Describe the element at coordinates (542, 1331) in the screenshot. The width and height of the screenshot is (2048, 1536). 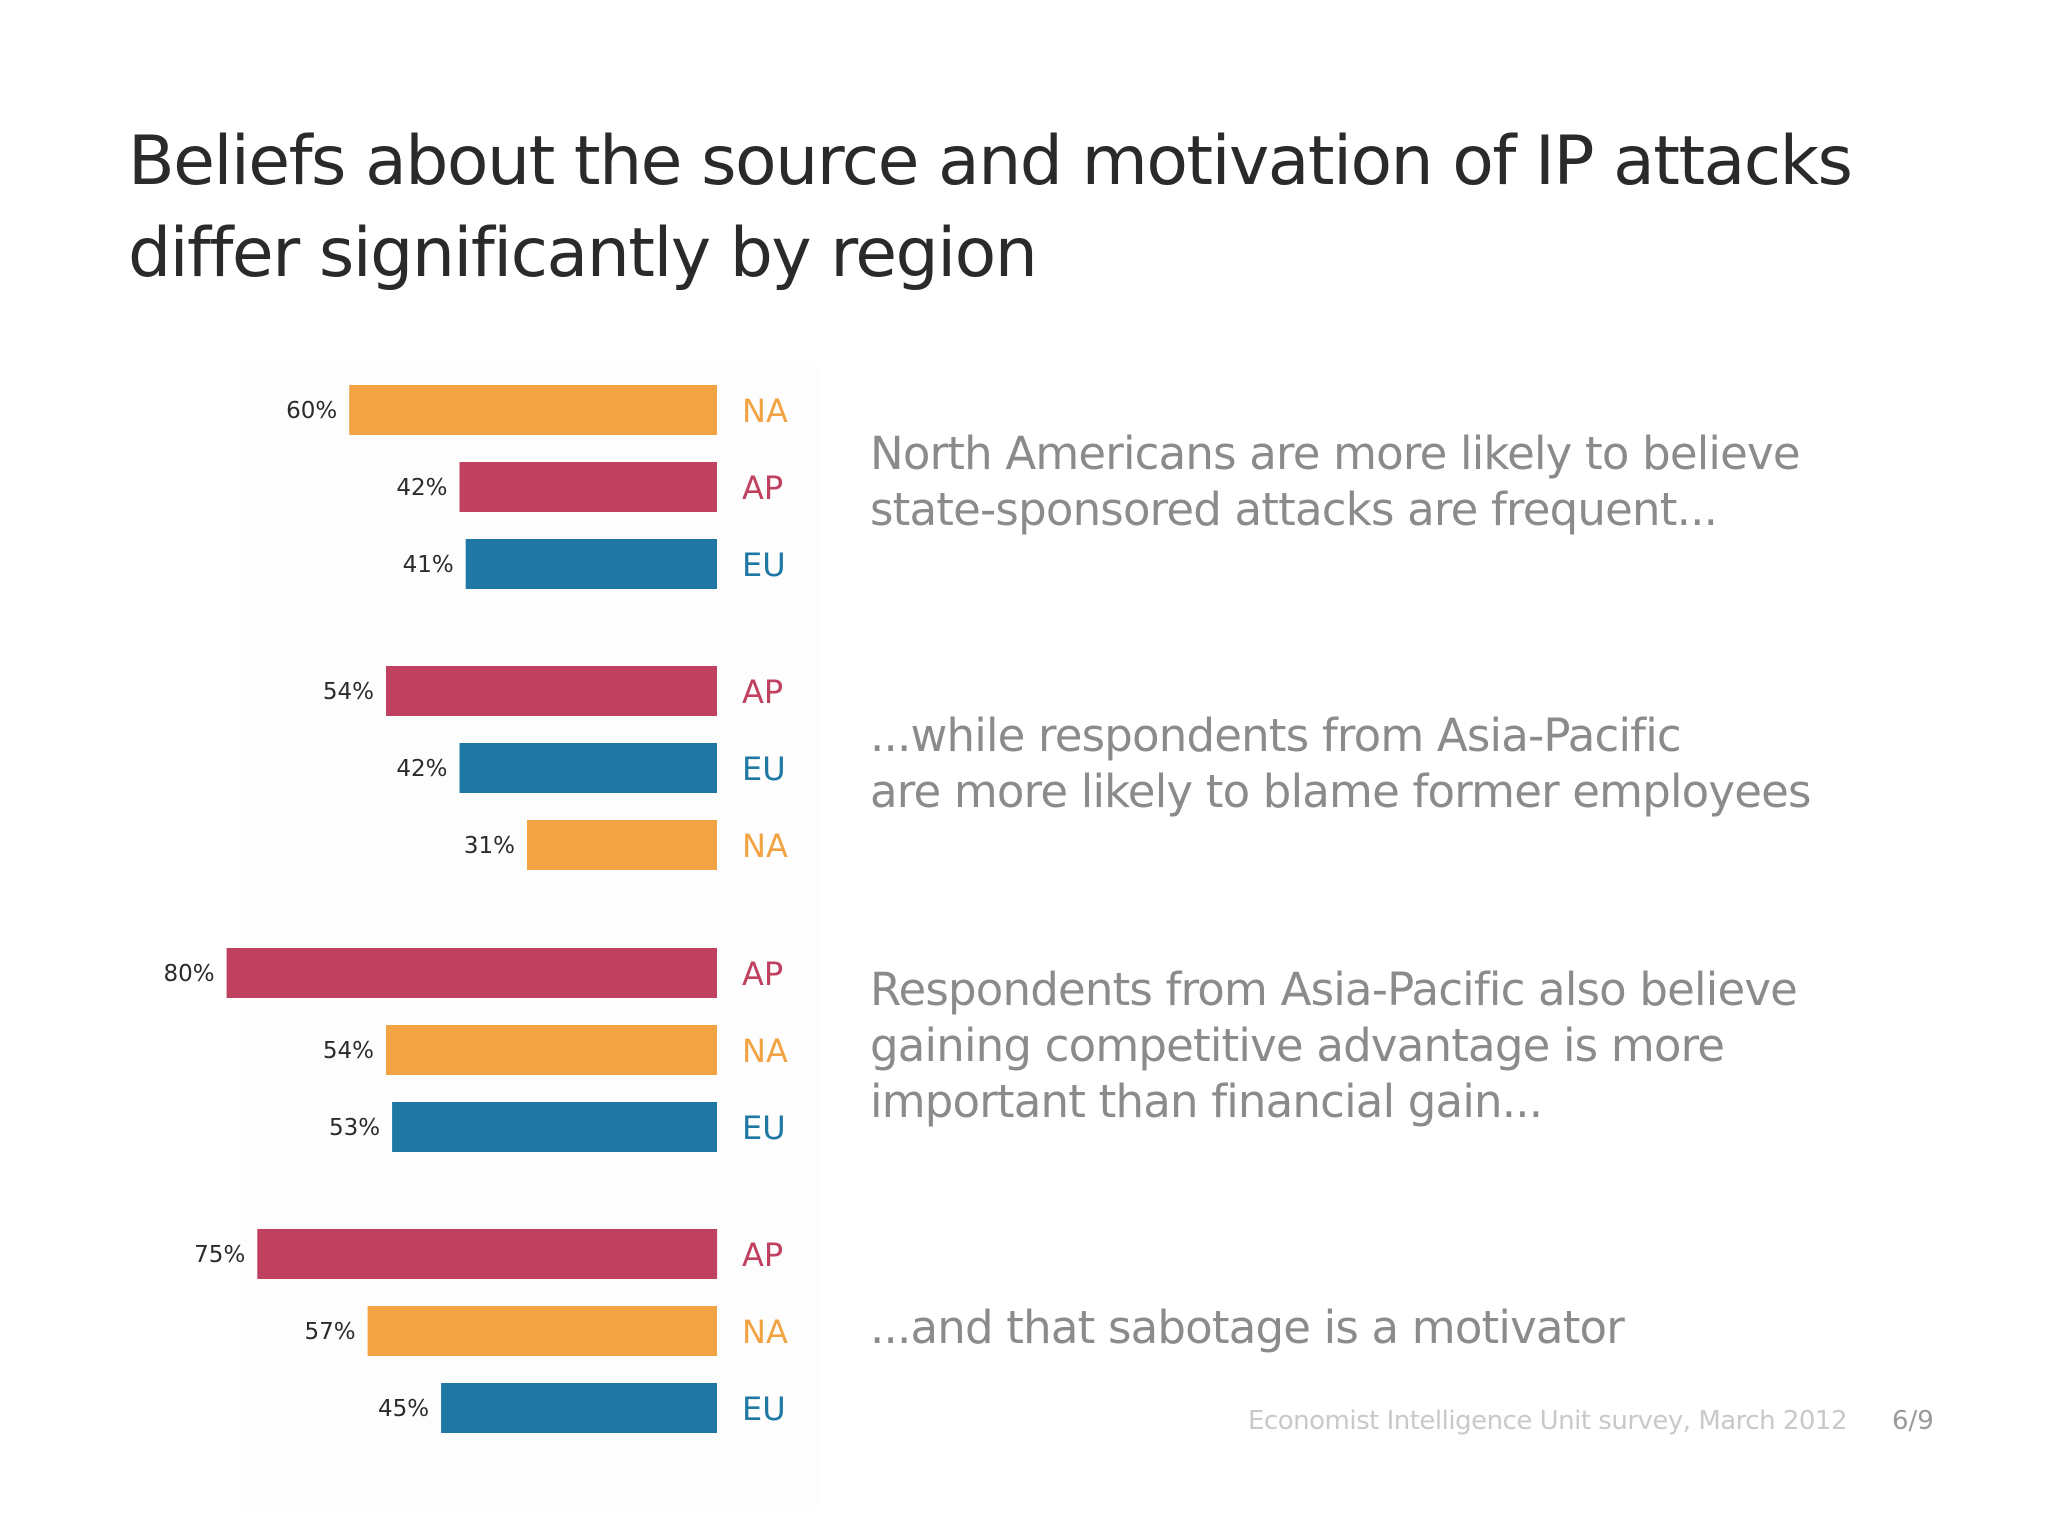
I see `bar-4-na` at that location.